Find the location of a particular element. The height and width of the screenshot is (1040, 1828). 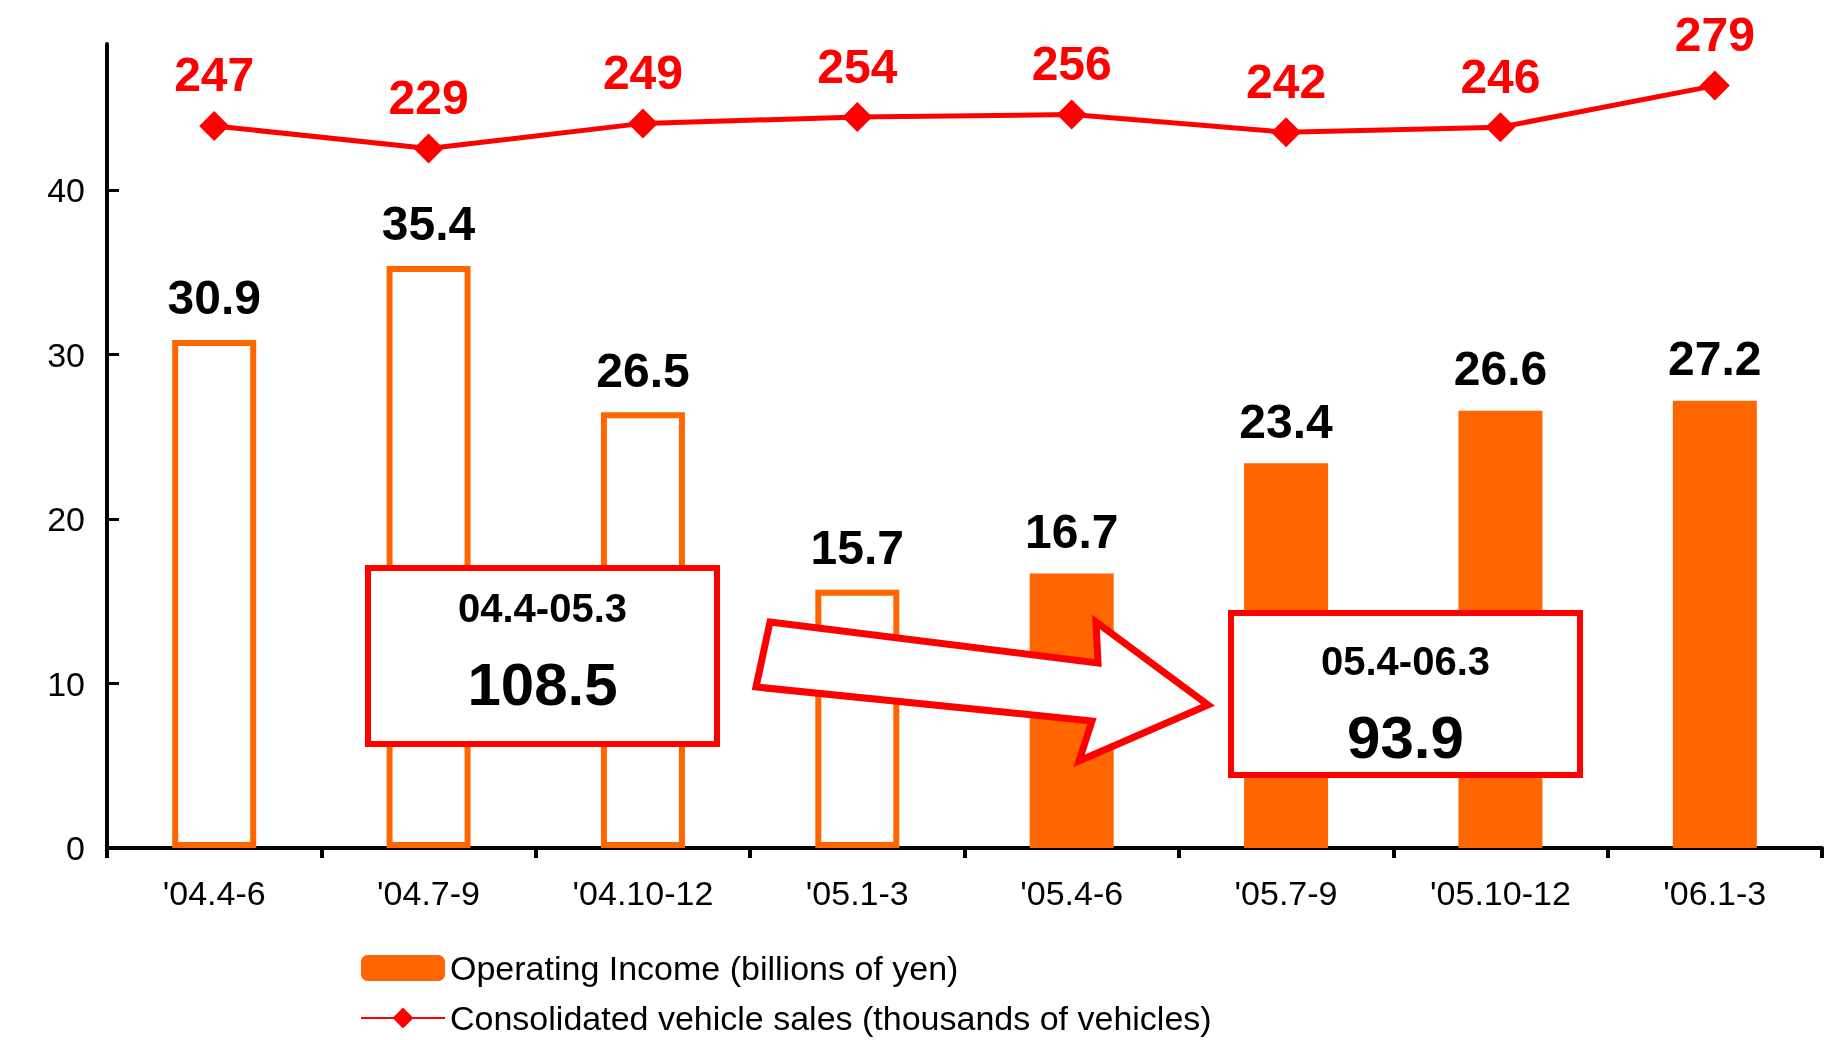

x-tick-label: '04.10-12 is located at coordinates (643, 893).